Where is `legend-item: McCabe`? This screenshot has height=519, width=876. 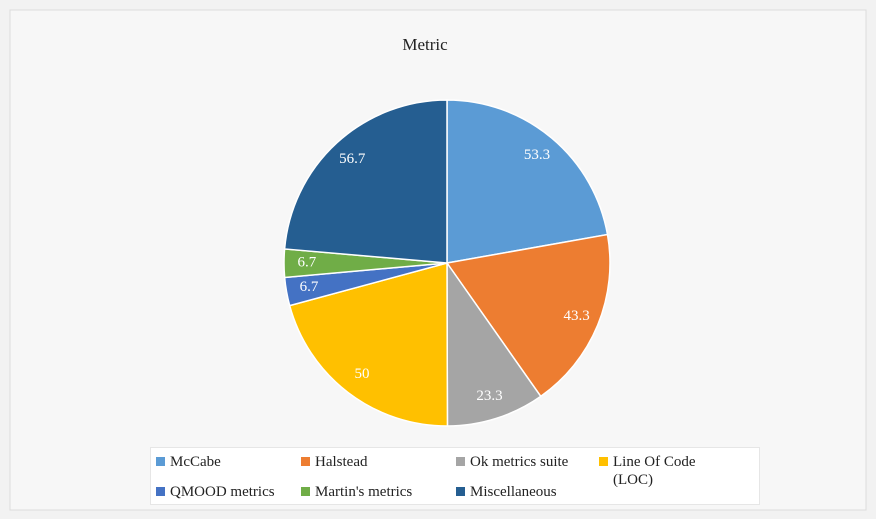 legend-item: McCabe is located at coordinates (188, 462).